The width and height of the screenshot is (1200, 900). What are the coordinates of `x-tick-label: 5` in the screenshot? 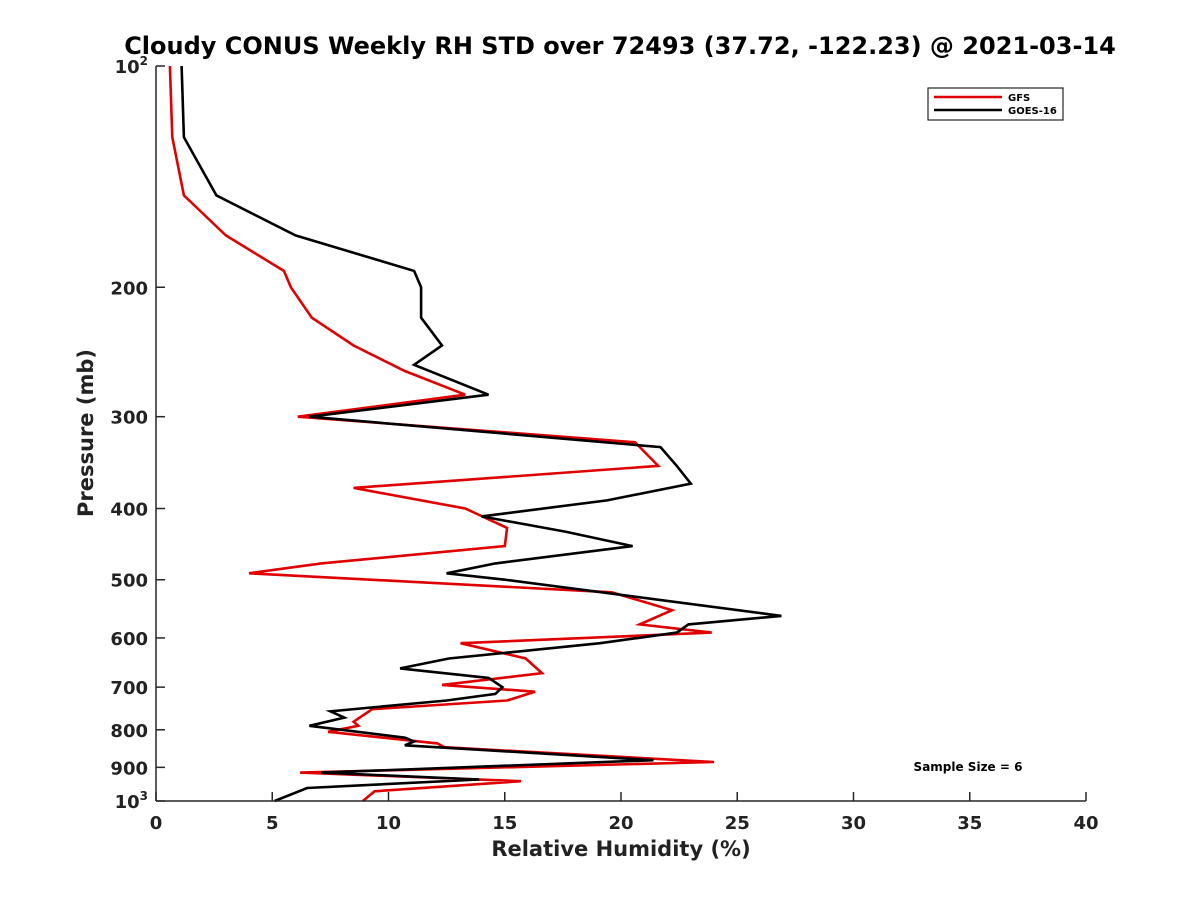 It's located at (272, 823).